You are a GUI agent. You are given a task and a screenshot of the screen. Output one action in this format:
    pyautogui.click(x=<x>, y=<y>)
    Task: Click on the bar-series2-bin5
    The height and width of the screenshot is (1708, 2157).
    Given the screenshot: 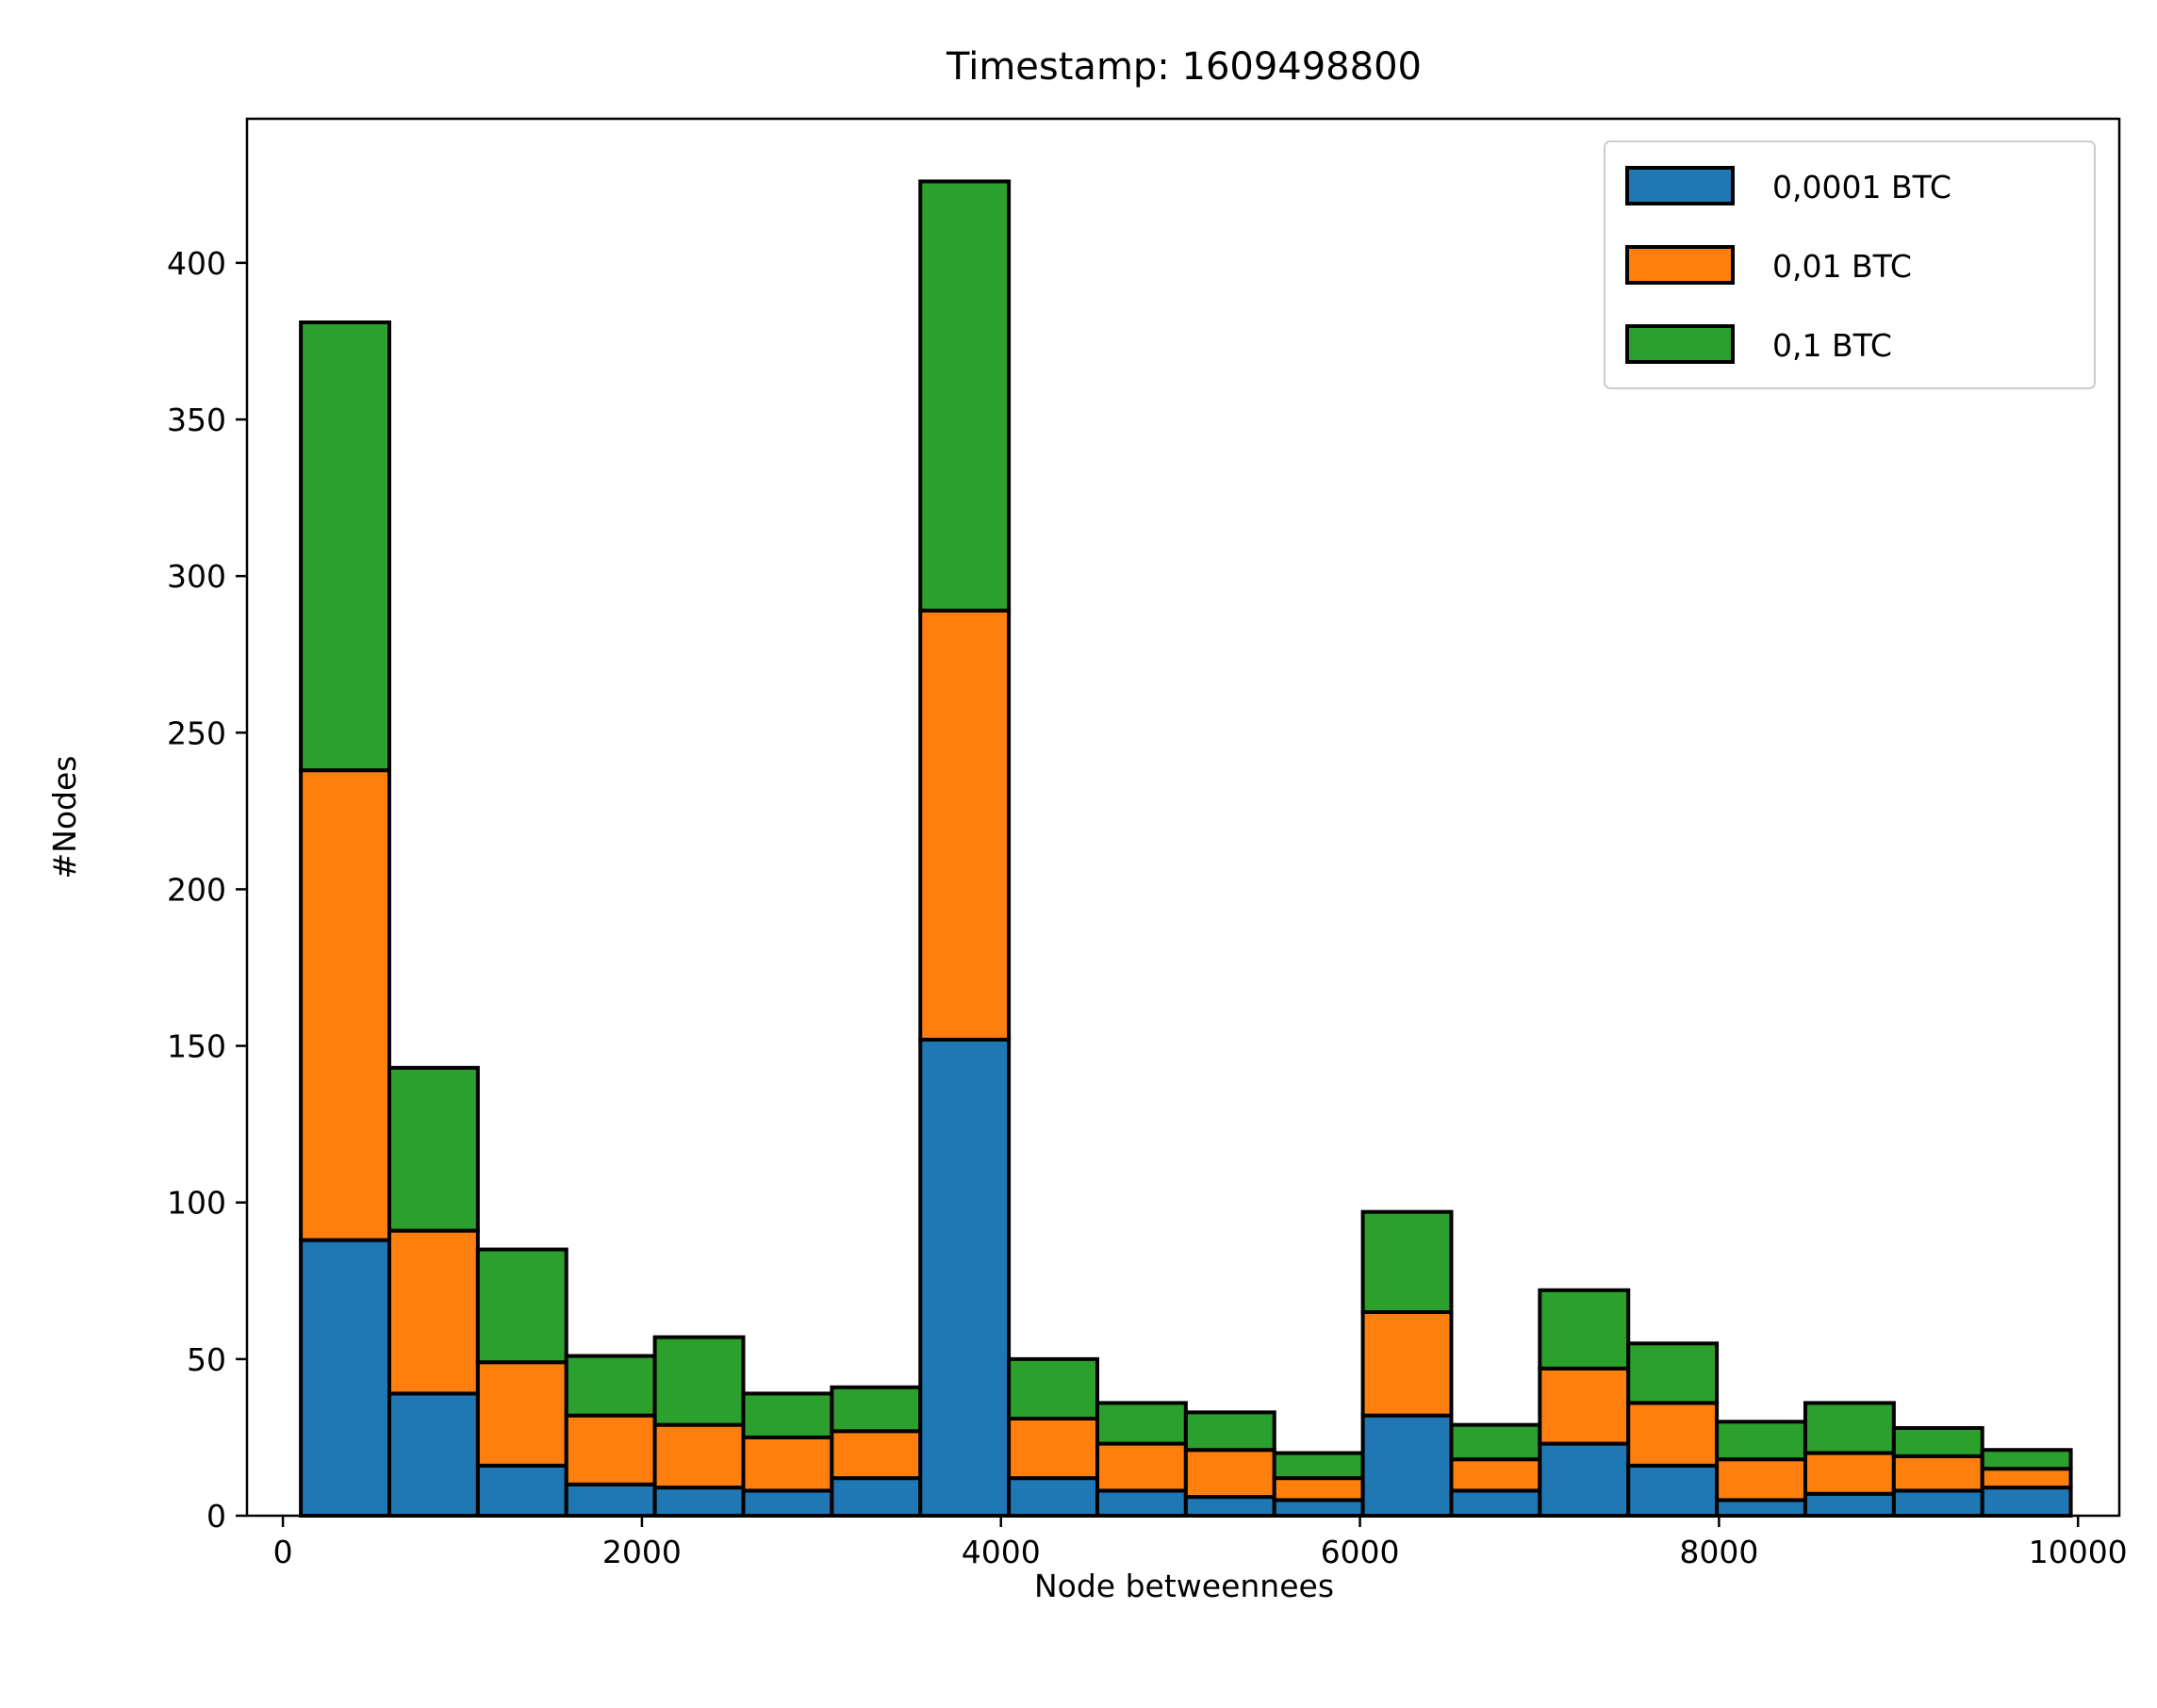 What is the action you would take?
    pyautogui.click(x=787, y=1415)
    